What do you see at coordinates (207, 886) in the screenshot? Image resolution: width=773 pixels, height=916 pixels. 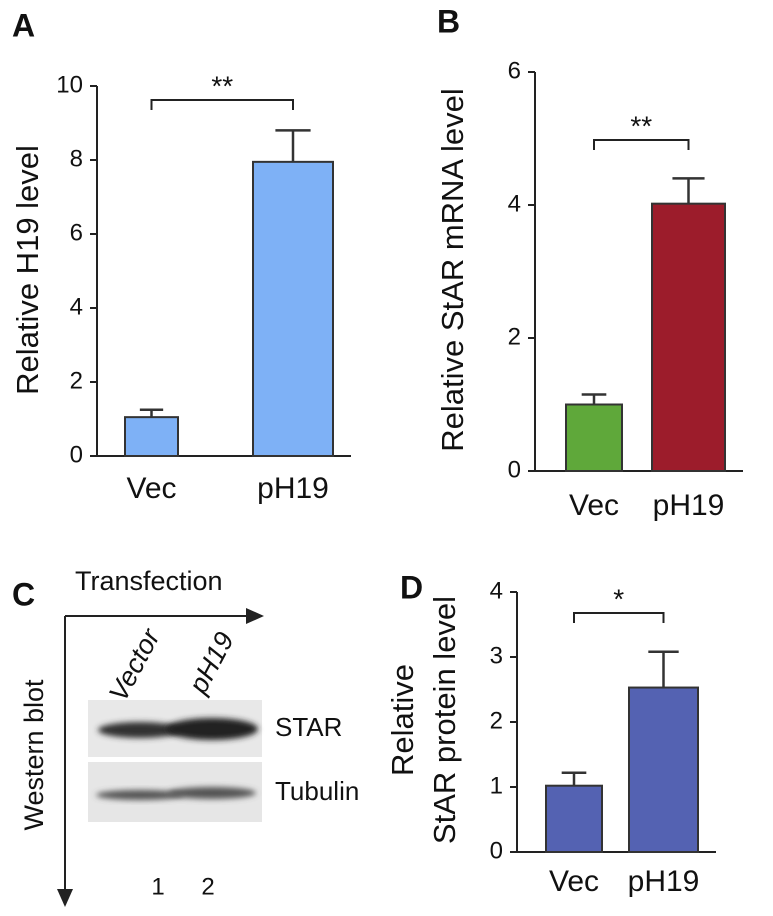 I see `lane-number: 2` at bounding box center [207, 886].